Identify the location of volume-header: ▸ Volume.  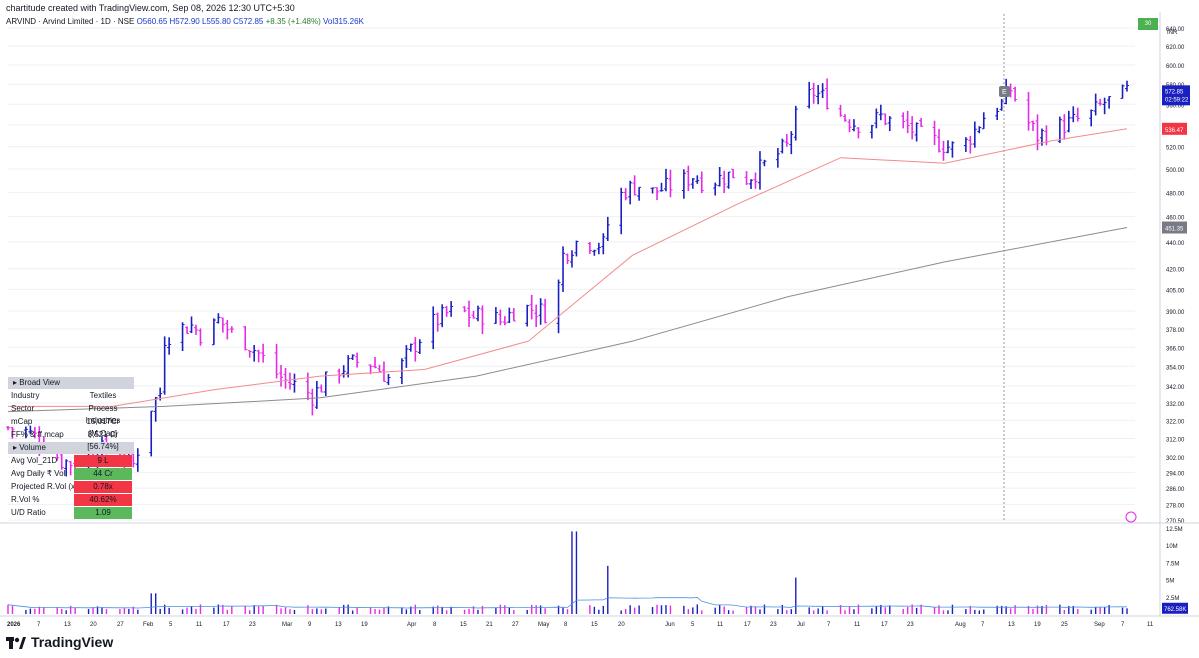
(71, 448).